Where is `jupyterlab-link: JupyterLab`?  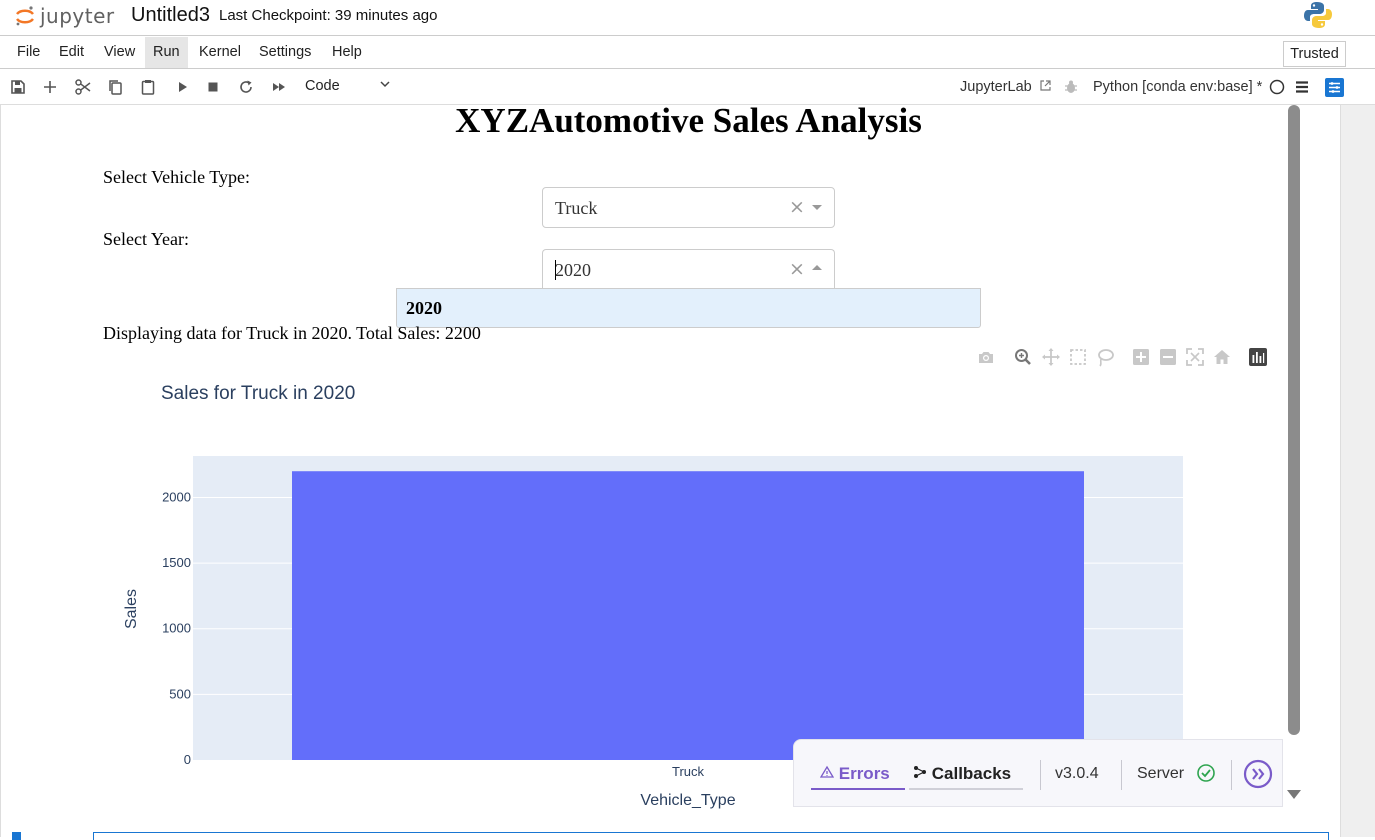
jupyterlab-link: JupyterLab is located at coordinates (1006, 87).